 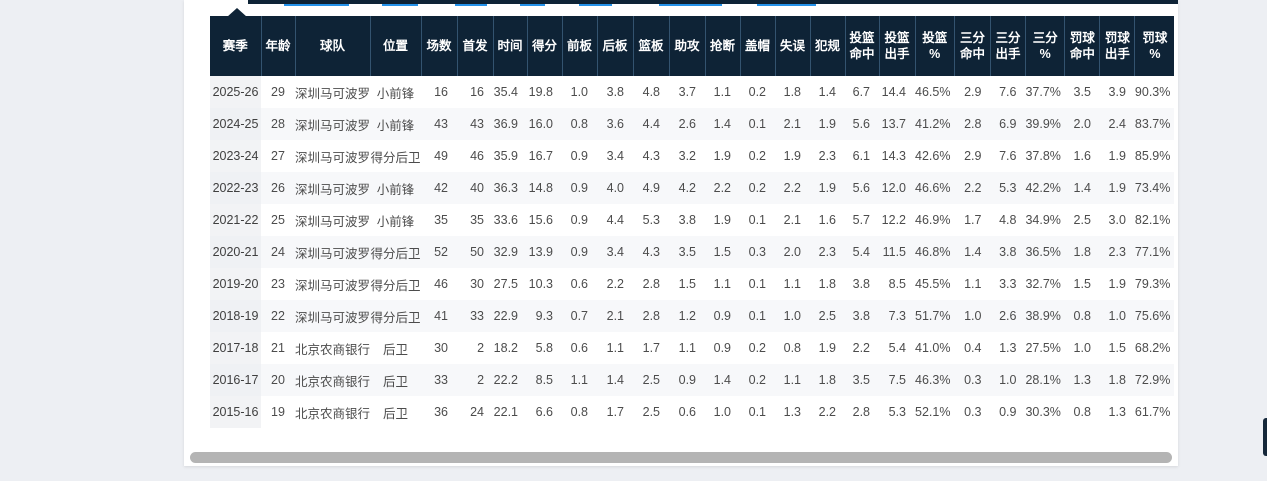 What do you see at coordinates (1082, 124) in the screenshot?
I see `cell-ftm: 2.0` at bounding box center [1082, 124].